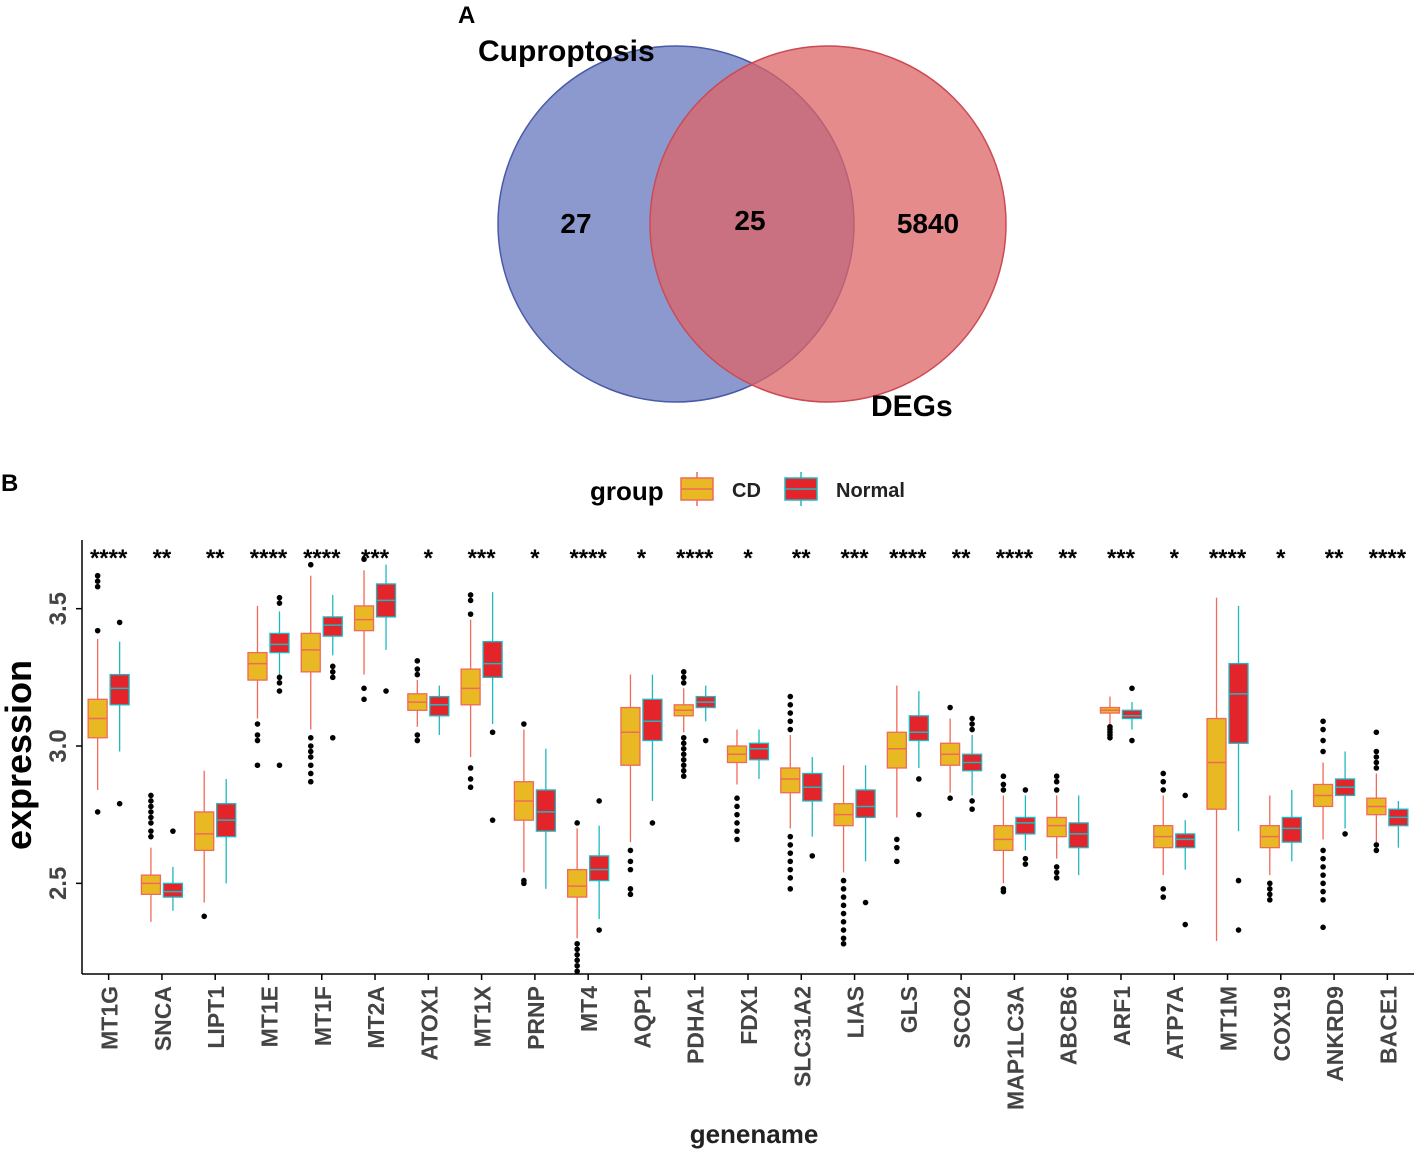 This screenshot has height=1149, width=1417. I want to click on x-tick-label-abcb6: ABCB6, so click(1069, 1025).